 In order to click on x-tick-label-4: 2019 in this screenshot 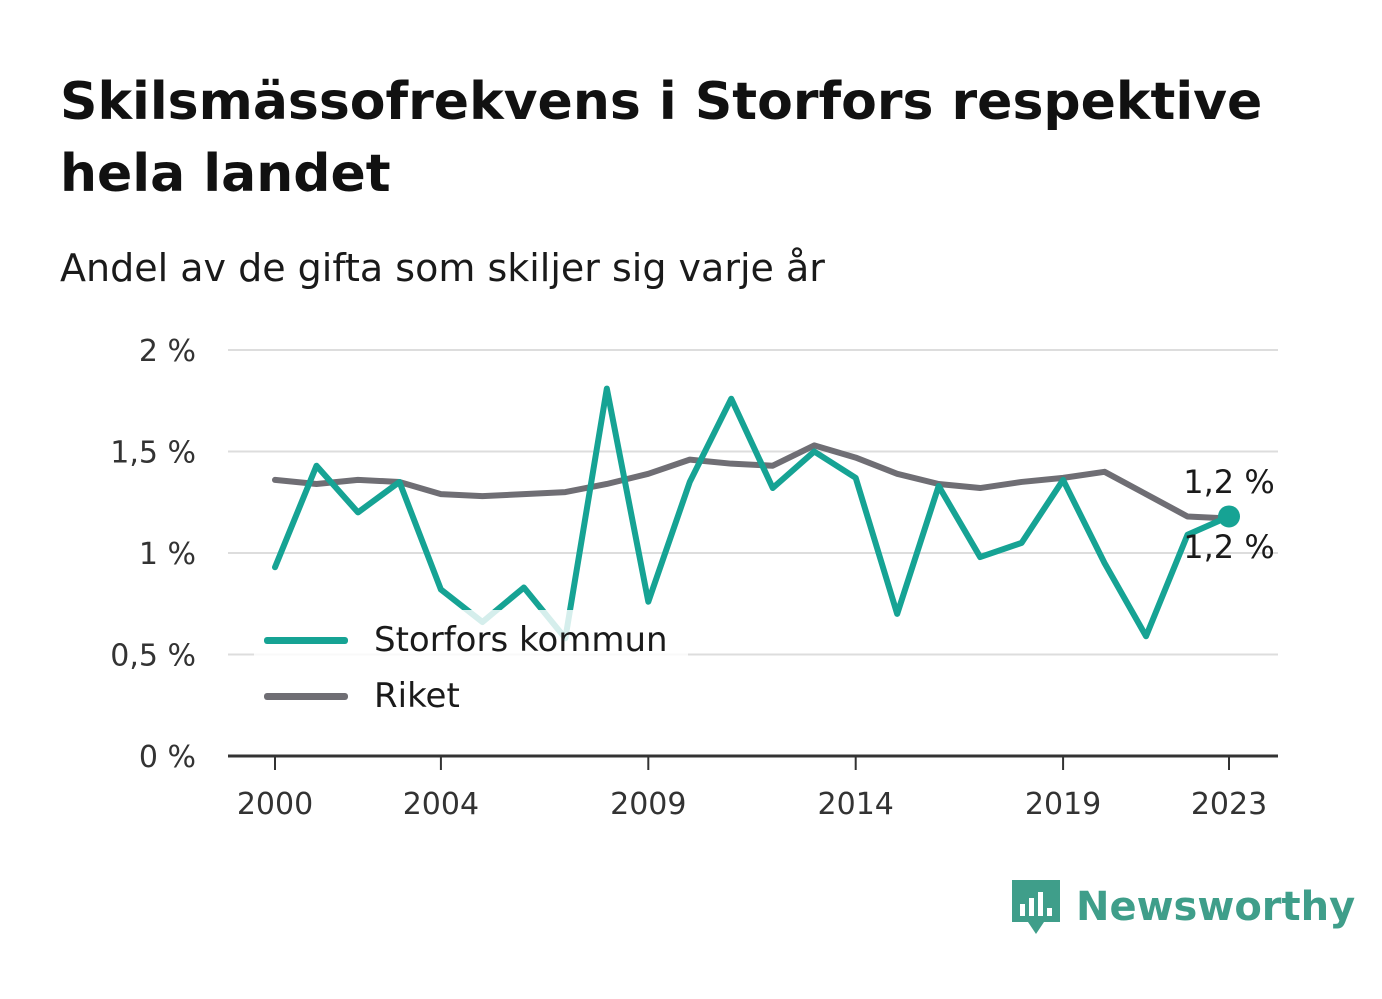, I will do `click(1063, 804)`.